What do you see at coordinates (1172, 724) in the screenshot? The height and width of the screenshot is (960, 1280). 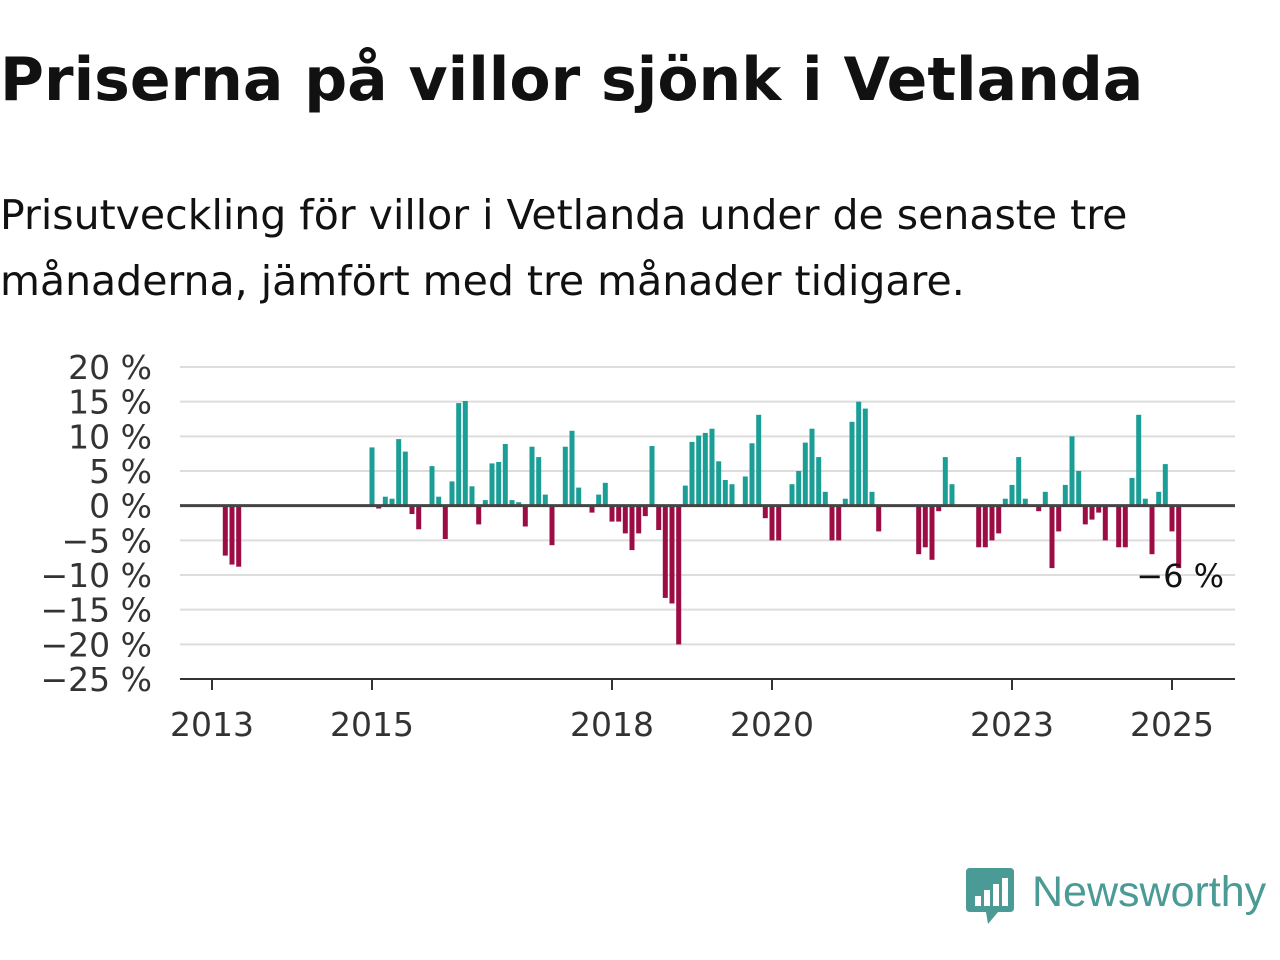 I see `x-tick-label: 2025` at bounding box center [1172, 724].